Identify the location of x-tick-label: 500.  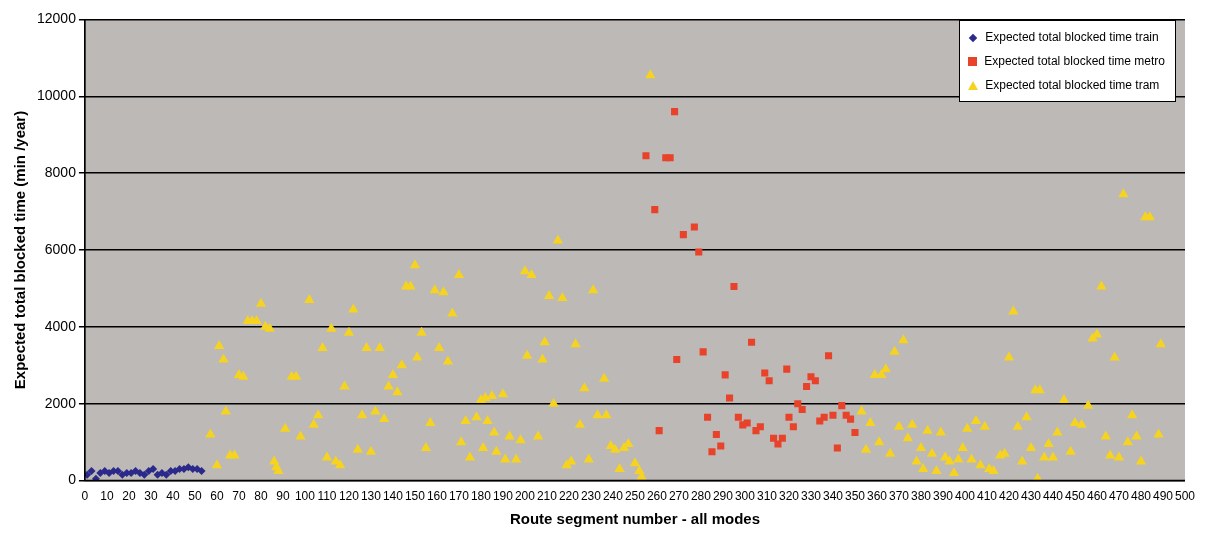
(1185, 496).